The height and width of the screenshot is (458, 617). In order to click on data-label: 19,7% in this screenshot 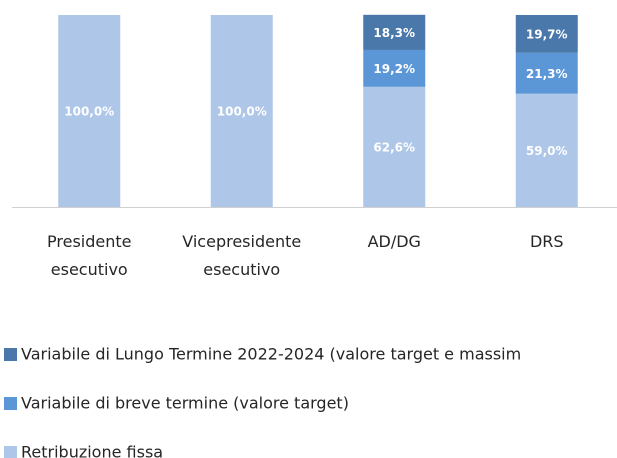, I will do `click(547, 34)`.